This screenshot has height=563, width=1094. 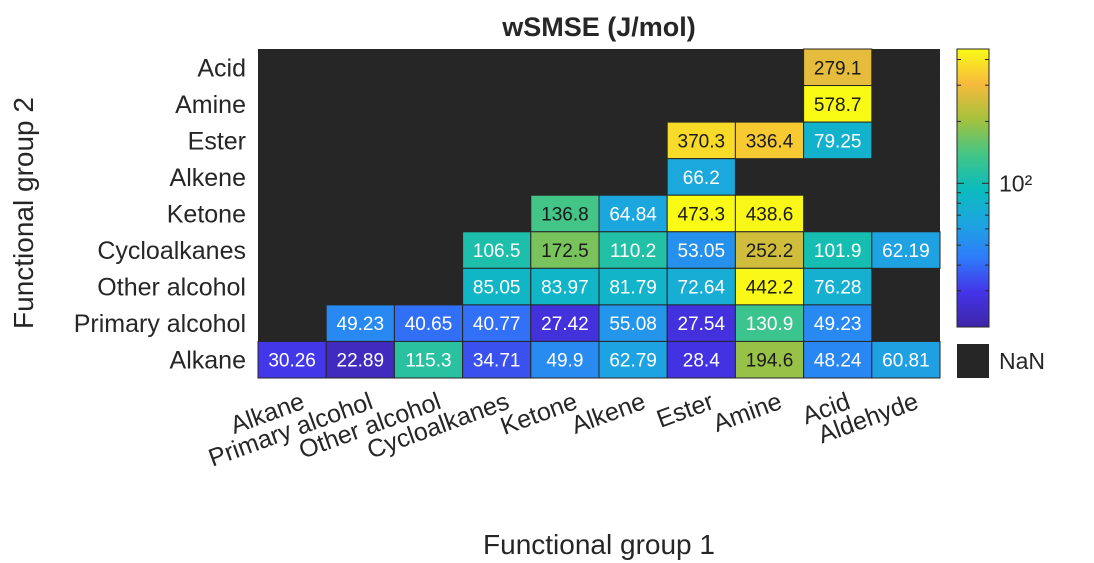 I want to click on cell-value-label: 40.77, so click(x=497, y=324).